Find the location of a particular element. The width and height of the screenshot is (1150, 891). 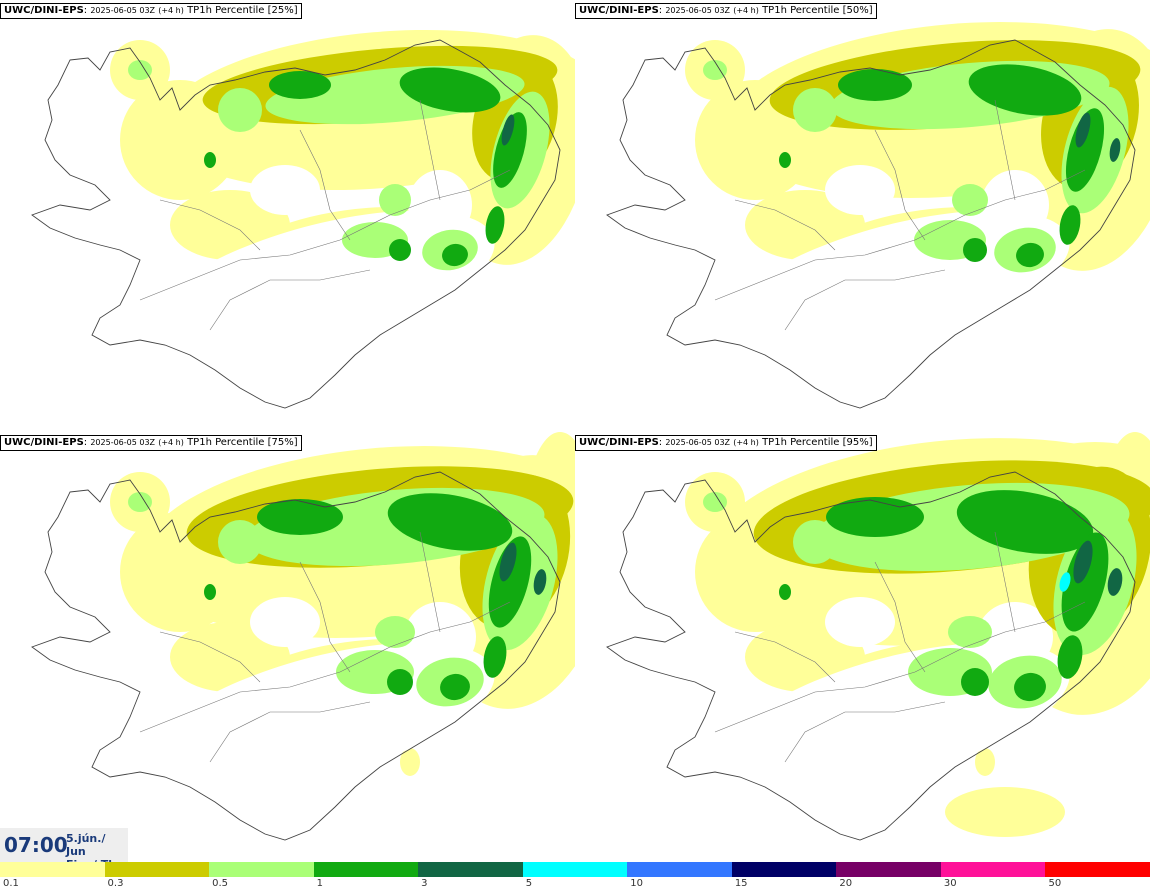

field-name: TP1h Percentile [50%] is located at coordinates (817, 10).